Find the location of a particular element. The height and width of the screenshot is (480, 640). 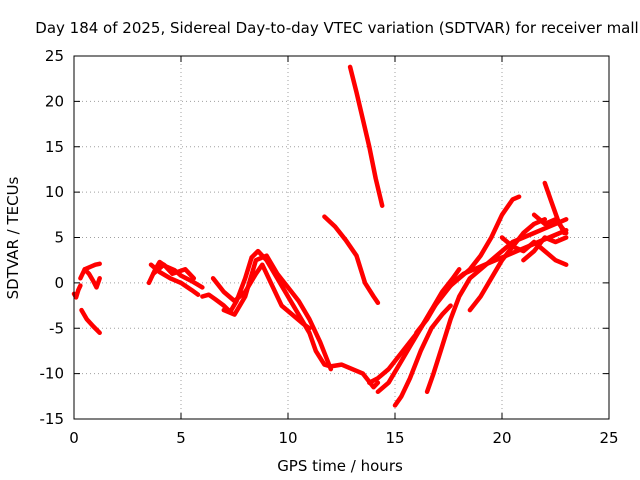

series-line-s18 is located at coordinates (507, 265).